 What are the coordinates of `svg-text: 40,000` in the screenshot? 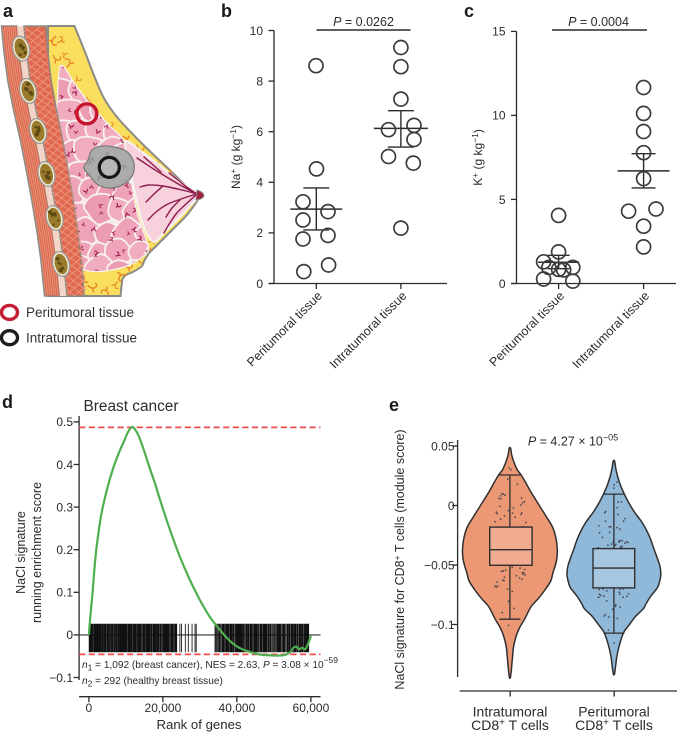 It's located at (237, 708).